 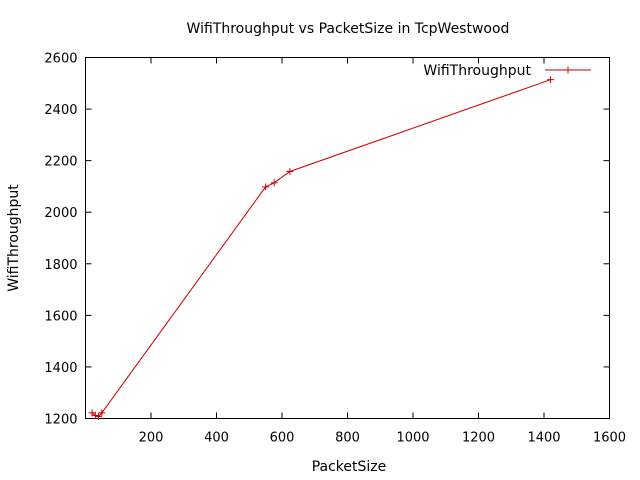 I want to click on legend: WifiThroughput, so click(x=507, y=71).